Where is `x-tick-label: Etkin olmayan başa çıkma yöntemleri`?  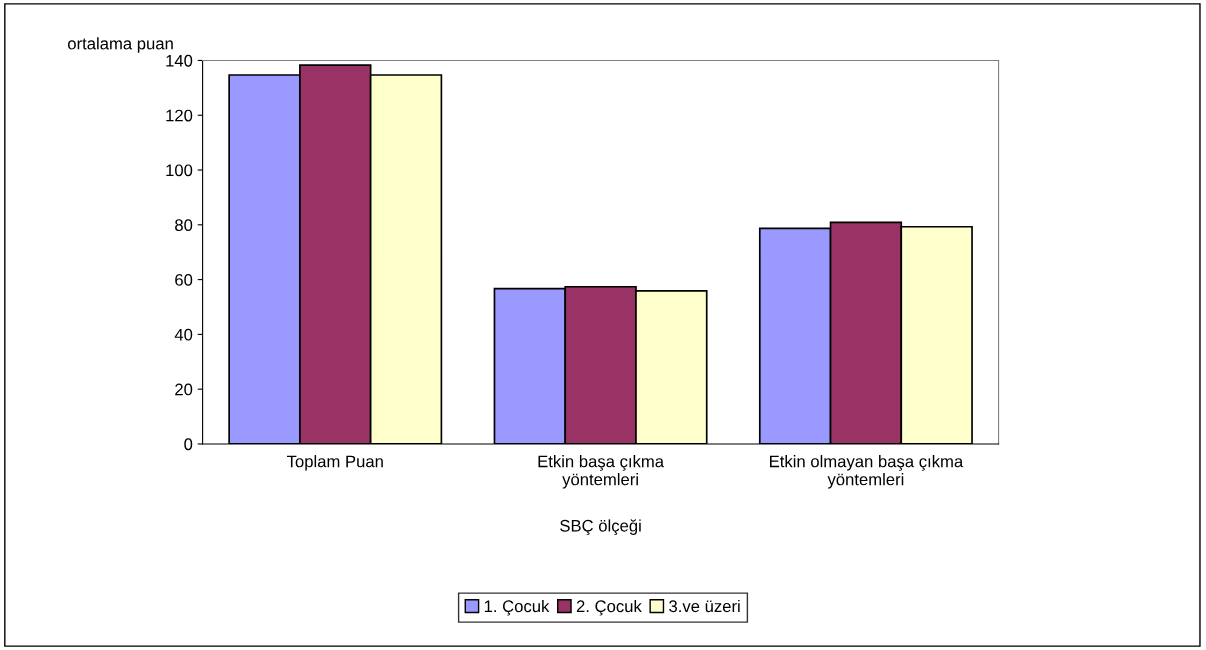
x-tick-label: Etkin olmayan başa çıkma yöntemleri is located at coordinates (867, 472).